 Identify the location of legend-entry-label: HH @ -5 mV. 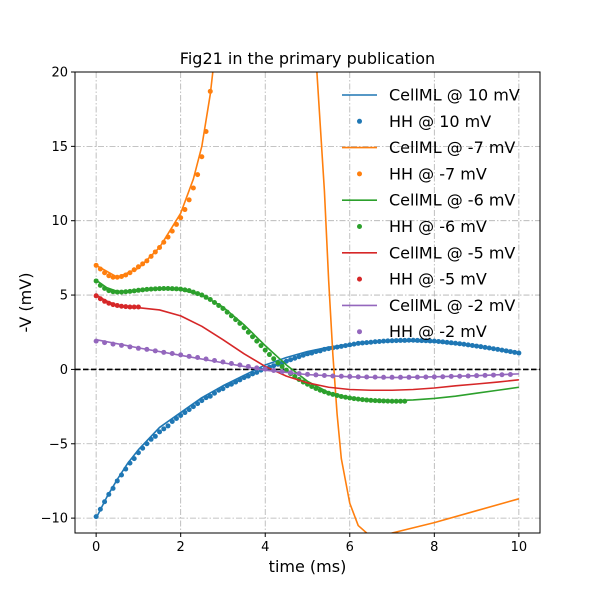
(438, 279).